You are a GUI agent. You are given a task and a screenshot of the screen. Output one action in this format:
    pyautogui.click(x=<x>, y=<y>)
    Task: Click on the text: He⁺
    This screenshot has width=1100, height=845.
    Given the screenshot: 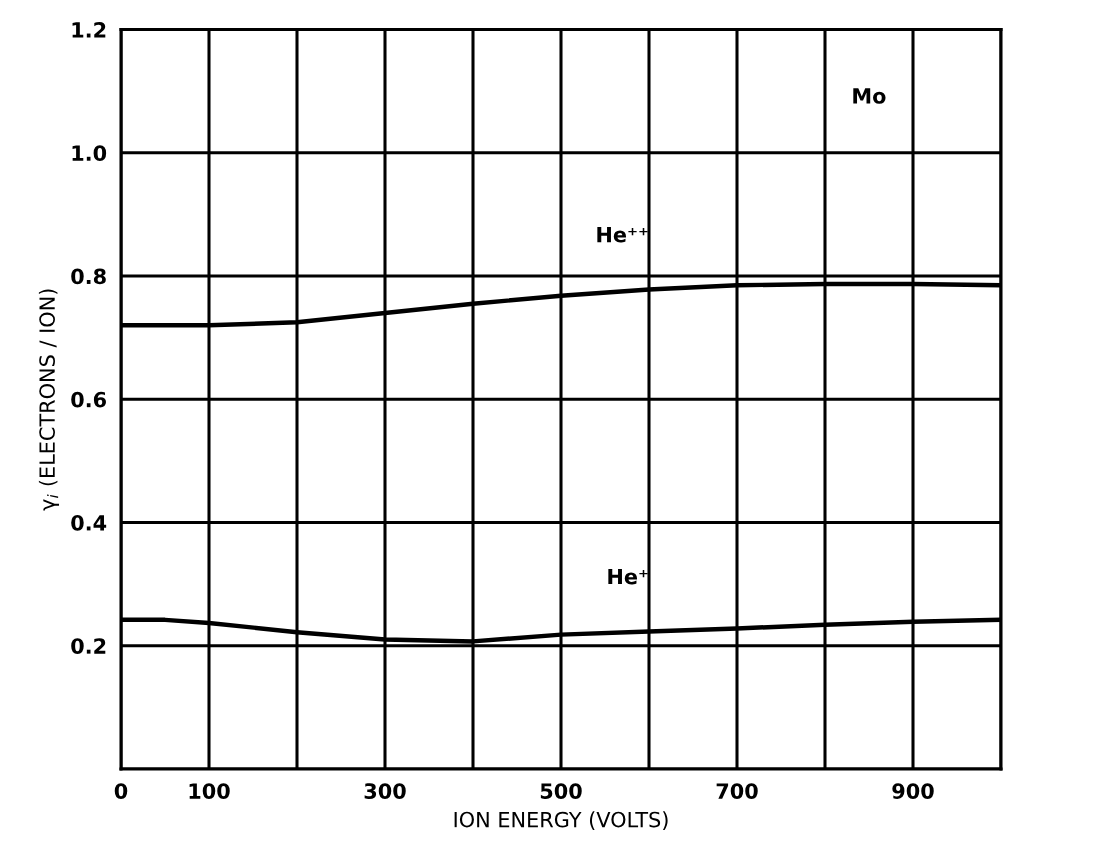 What is the action you would take?
    pyautogui.click(x=628, y=576)
    